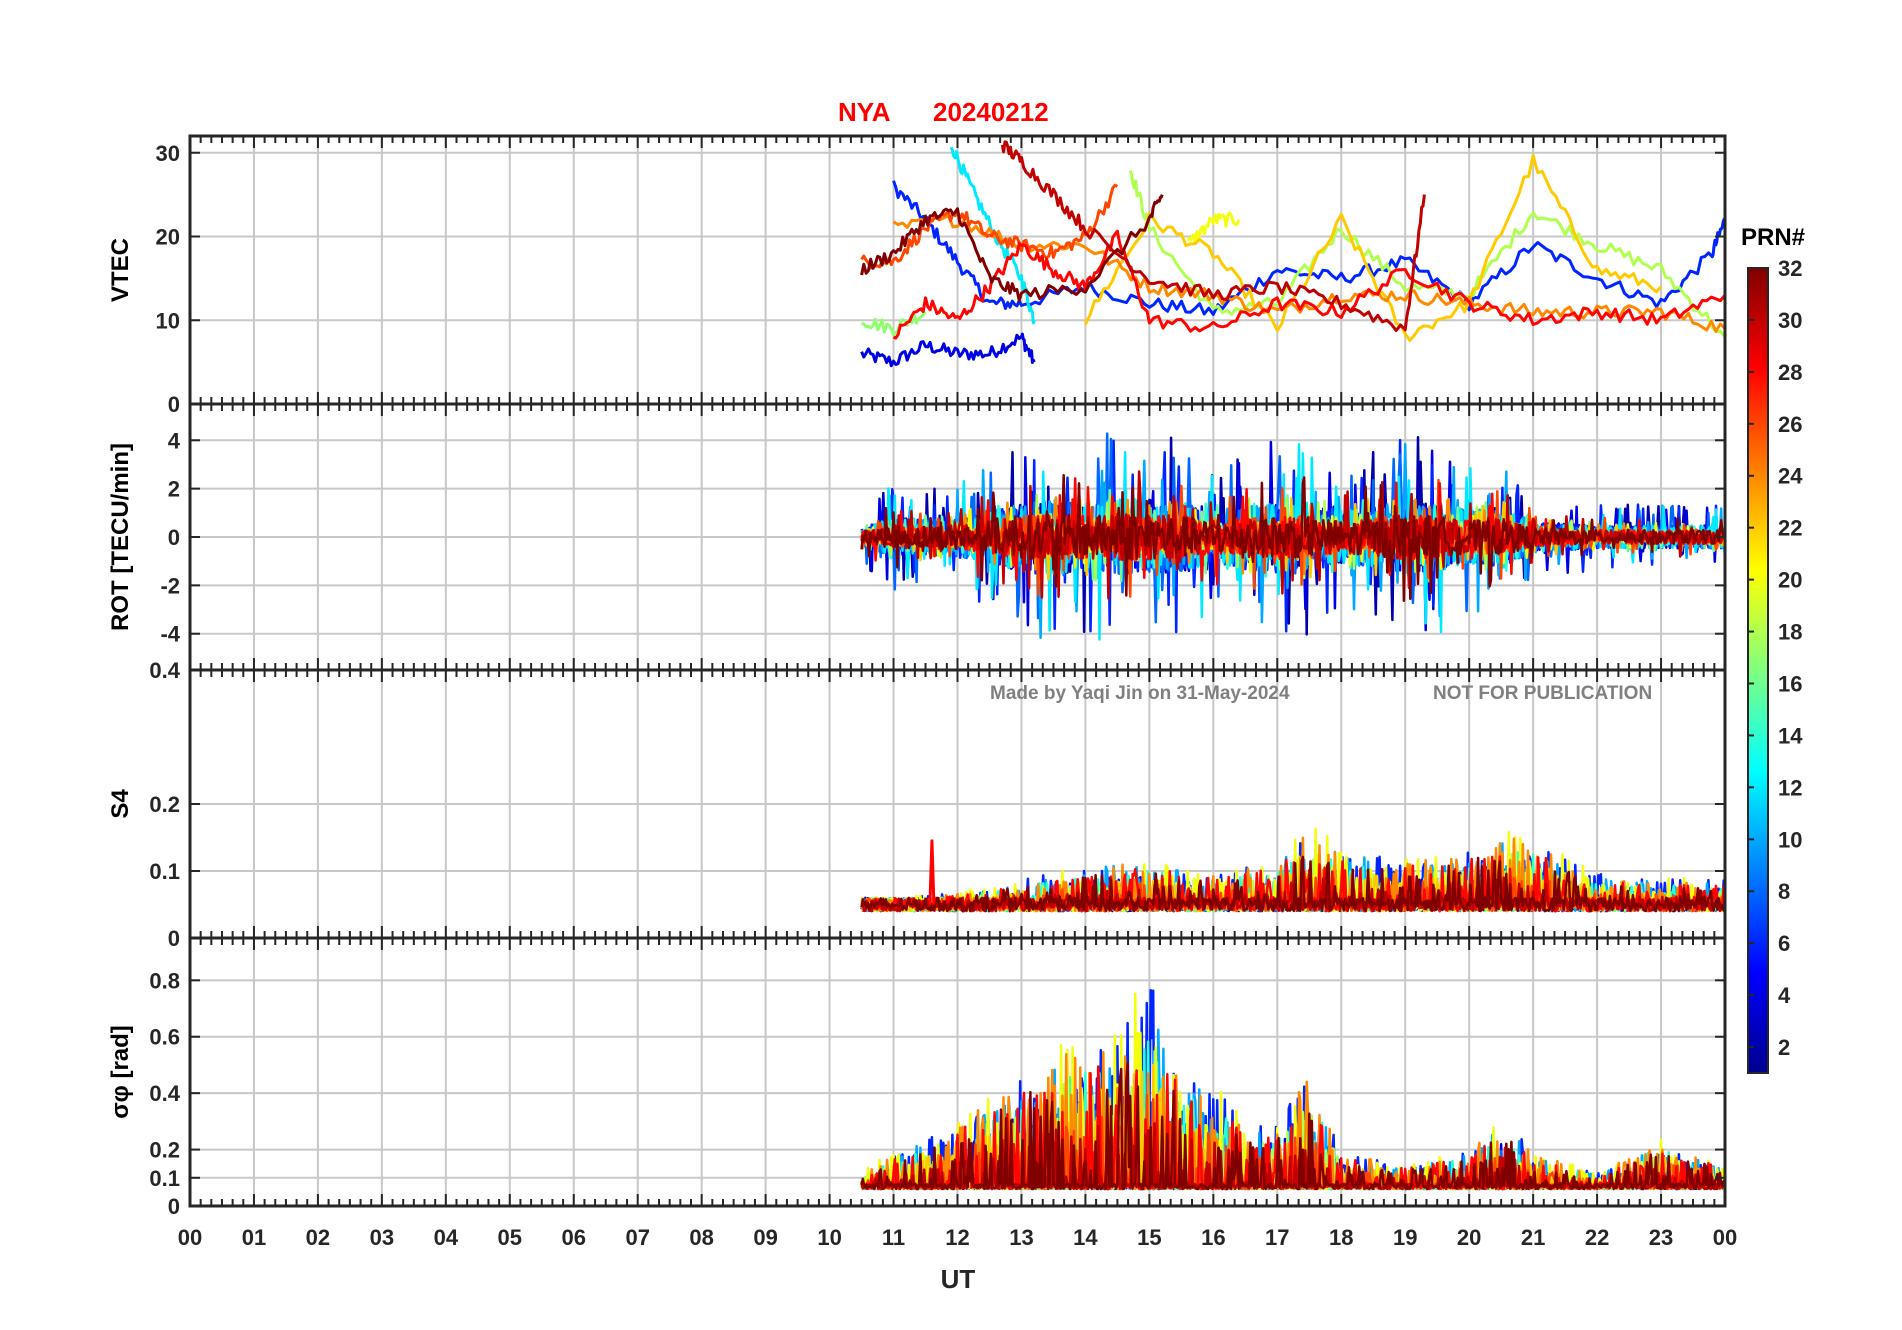  Describe the element at coordinates (1341, 1237) in the screenshot. I see `x-tick-label: 18` at that location.